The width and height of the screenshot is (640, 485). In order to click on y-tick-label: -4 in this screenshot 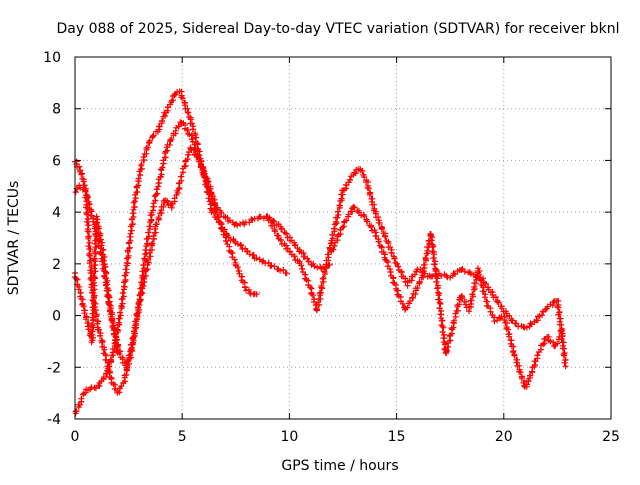, I will do `click(54, 420)`.